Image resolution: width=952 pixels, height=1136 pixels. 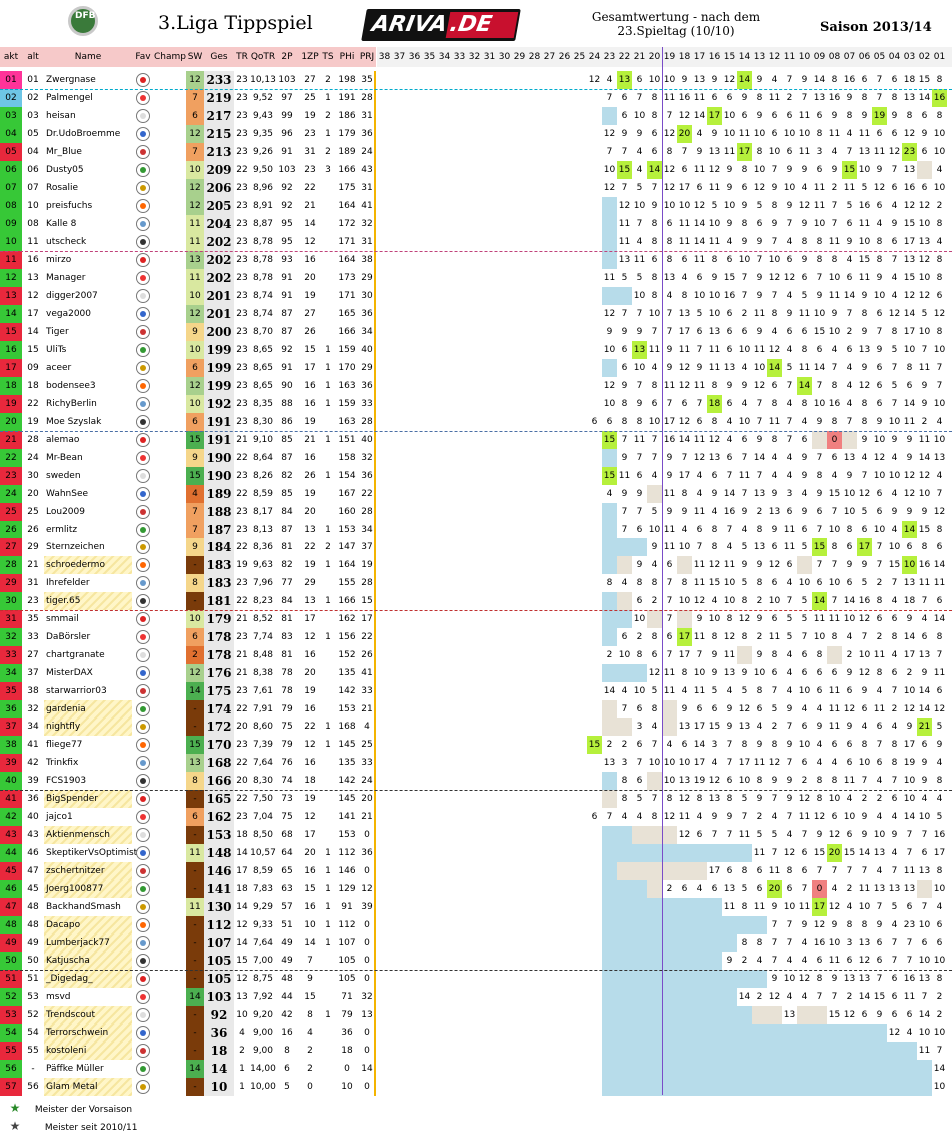 I want to click on player-name: Moe Szyslak, so click(x=88, y=421).